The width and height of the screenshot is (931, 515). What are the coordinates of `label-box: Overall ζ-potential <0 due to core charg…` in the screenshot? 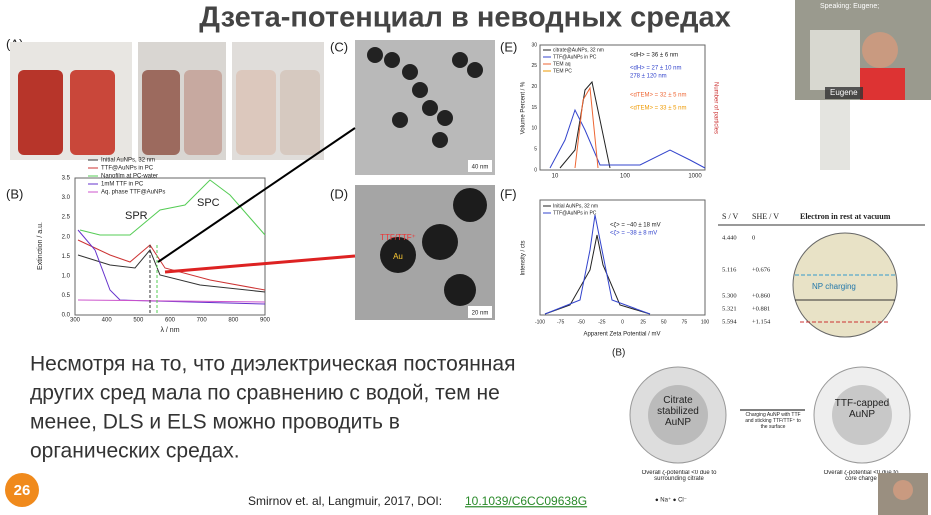 It's located at (861, 476).